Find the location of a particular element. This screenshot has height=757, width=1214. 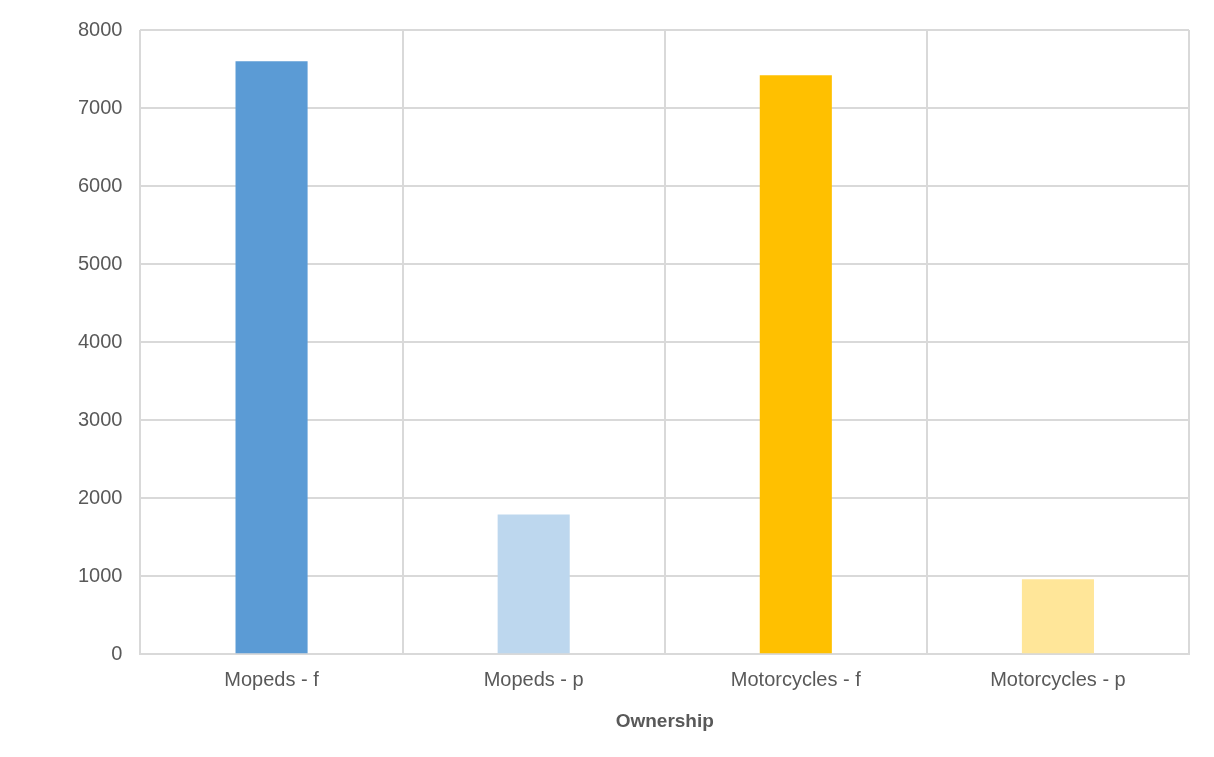

y-tick-label: 6000 is located at coordinates (100, 184).